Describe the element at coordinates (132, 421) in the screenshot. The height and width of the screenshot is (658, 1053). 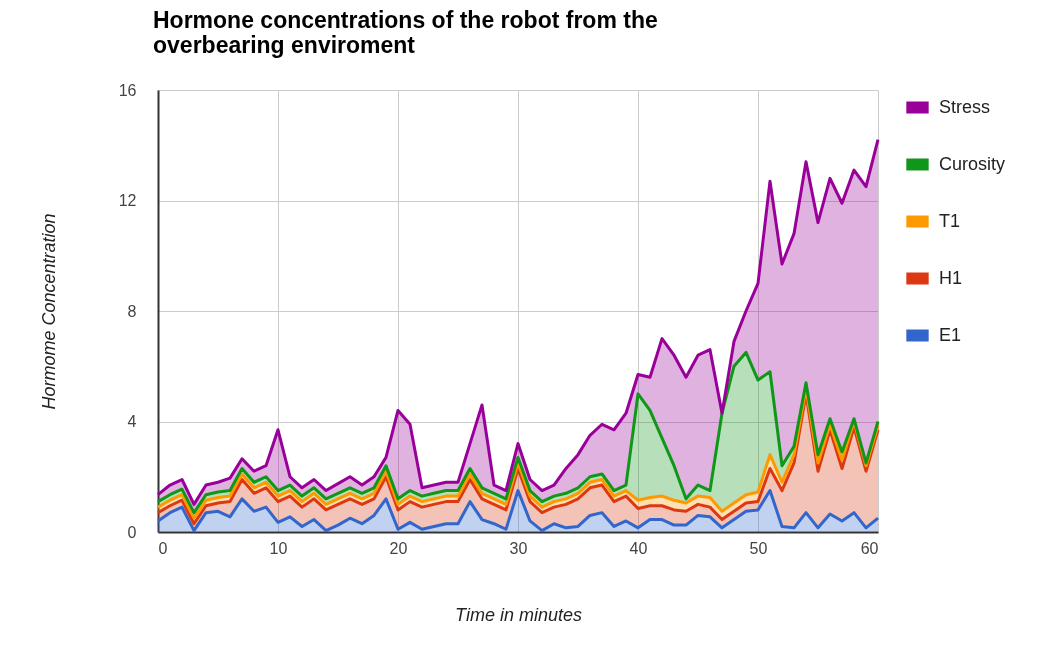
I see `y-tick-label: 4` at that location.